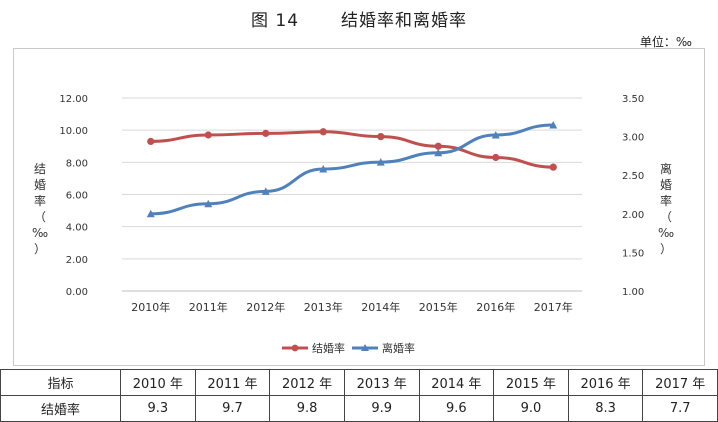 This screenshot has height=422, width=718. I want to click on table-cell: 9.9, so click(381, 408).